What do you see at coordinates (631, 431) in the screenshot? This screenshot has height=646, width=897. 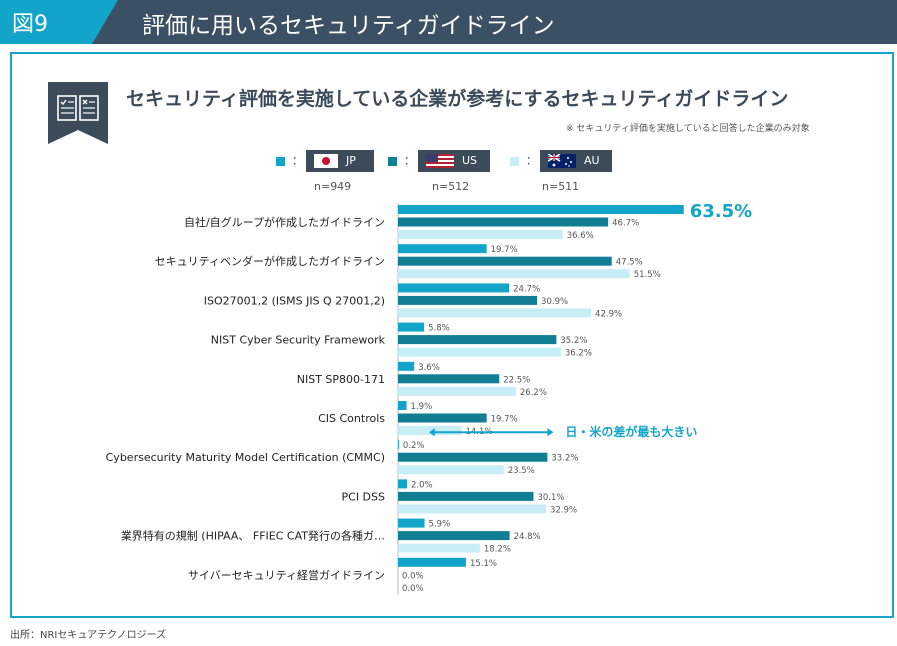 I see `annotation-text: 日・米の差が最も大きい` at bounding box center [631, 431].